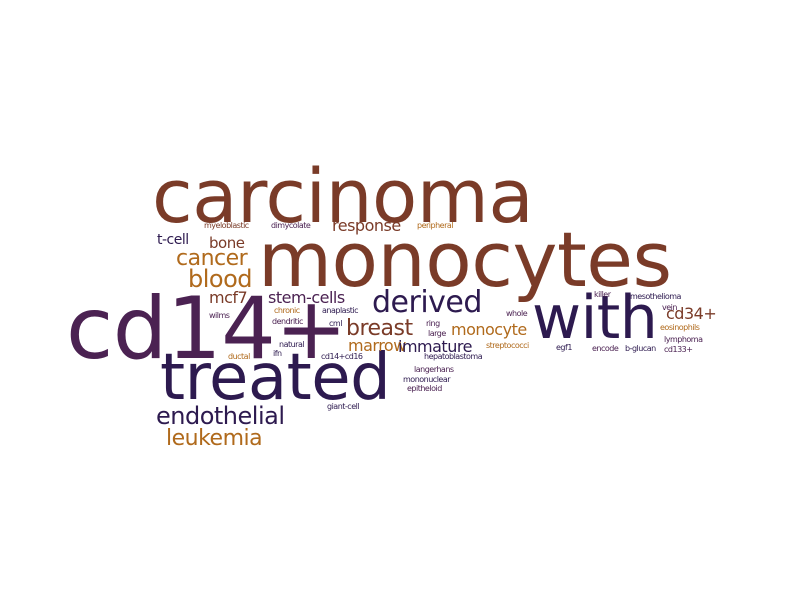 The image size is (792, 612). What do you see at coordinates (465, 259) in the screenshot?
I see `word-monocytes: monocytes` at bounding box center [465, 259].